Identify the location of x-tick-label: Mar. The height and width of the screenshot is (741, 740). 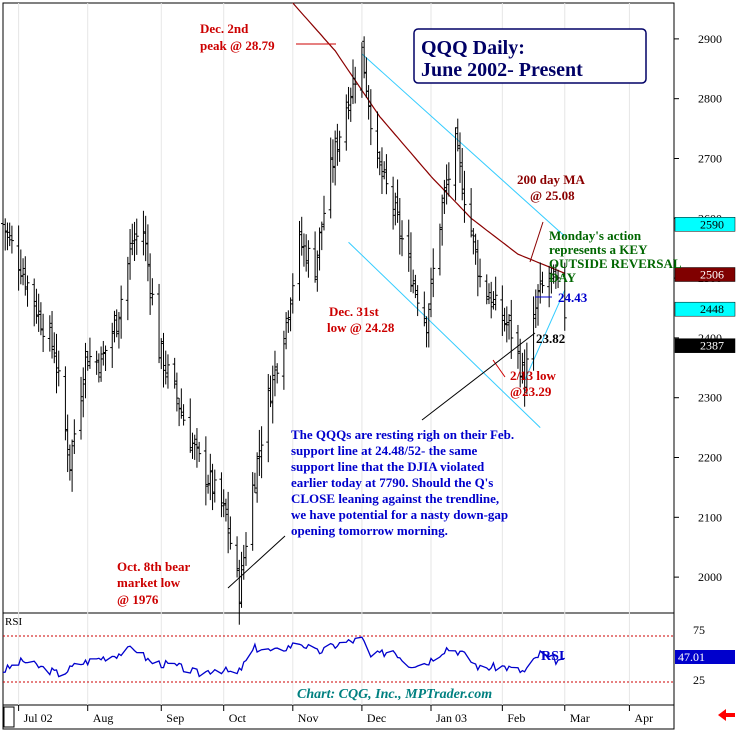
(580, 718).